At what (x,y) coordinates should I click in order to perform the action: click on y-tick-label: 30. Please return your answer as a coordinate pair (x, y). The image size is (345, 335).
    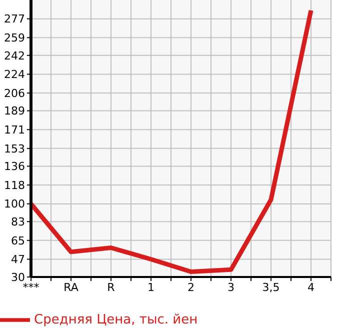
    Looking at the image, I should click on (18, 277).